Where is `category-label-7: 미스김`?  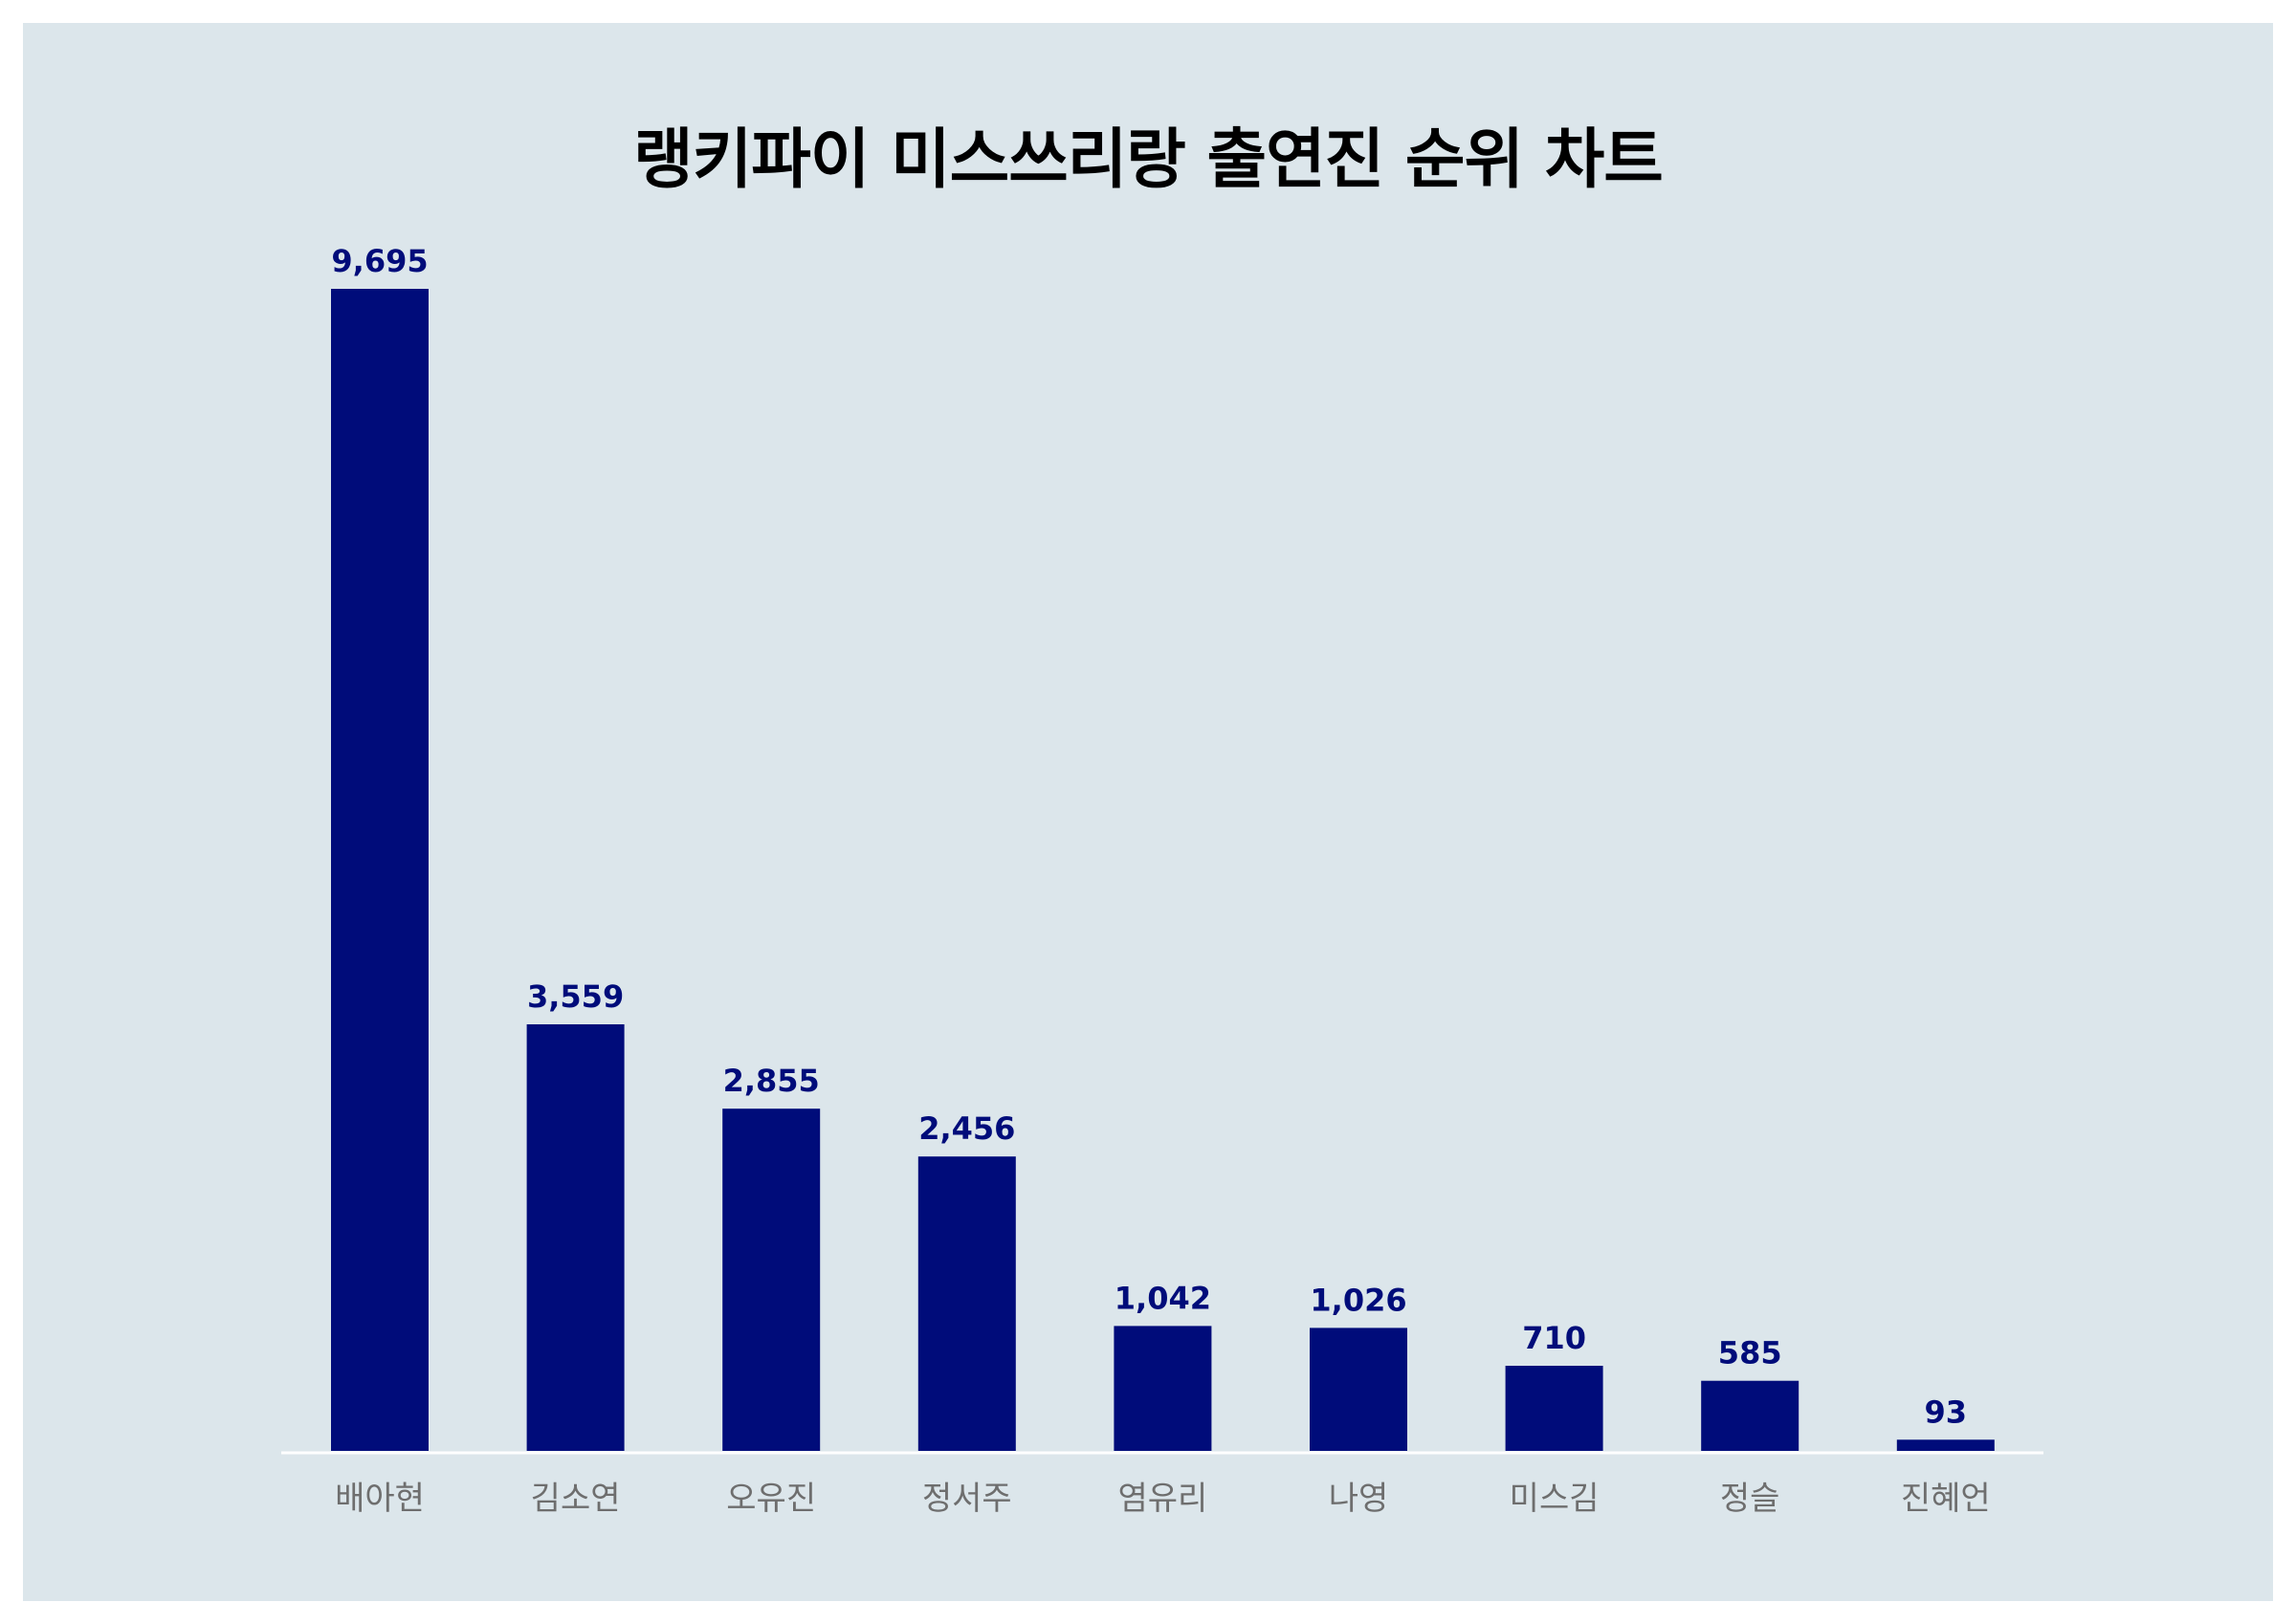 category-label-7: 미스김 is located at coordinates (1555, 1499).